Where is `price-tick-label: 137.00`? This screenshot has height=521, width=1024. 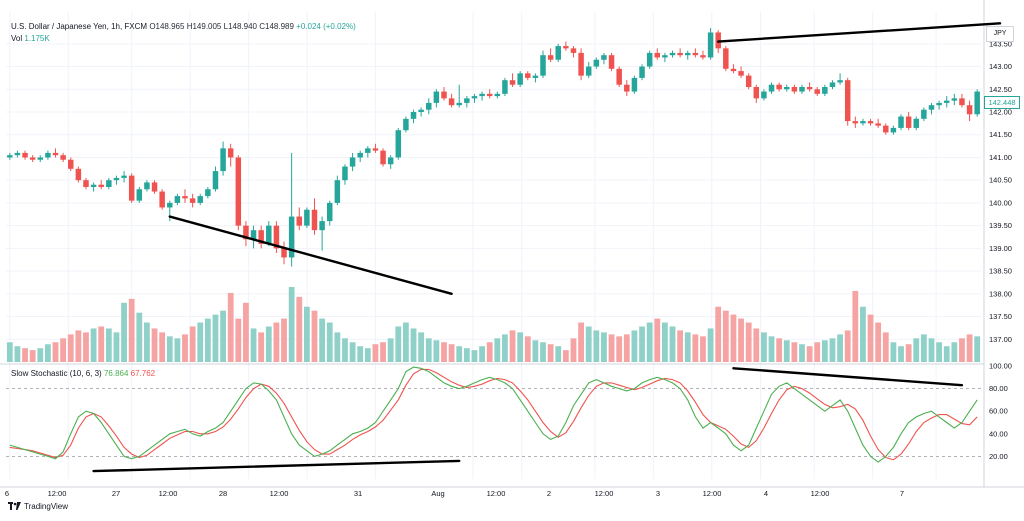 price-tick-label: 137.00 is located at coordinates (1000, 339).